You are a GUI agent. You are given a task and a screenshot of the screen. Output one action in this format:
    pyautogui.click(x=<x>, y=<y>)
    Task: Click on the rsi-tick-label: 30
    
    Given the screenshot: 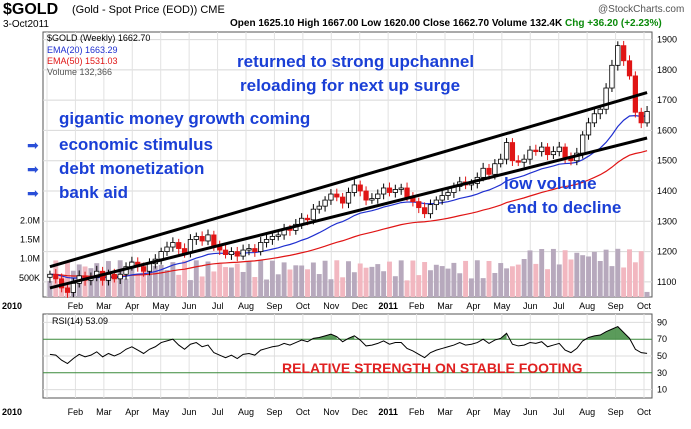 What is the action you would take?
    pyautogui.click(x=662, y=373)
    